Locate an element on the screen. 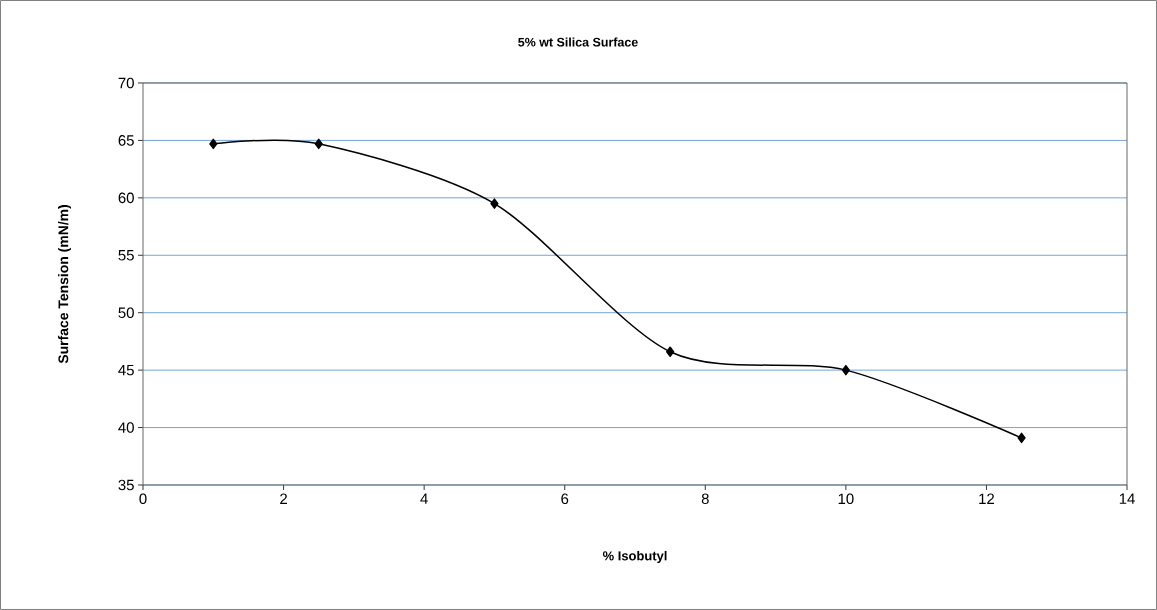 The height and width of the screenshot is (610, 1157). chart-title: 5% wt Silica Surface is located at coordinates (578, 42).